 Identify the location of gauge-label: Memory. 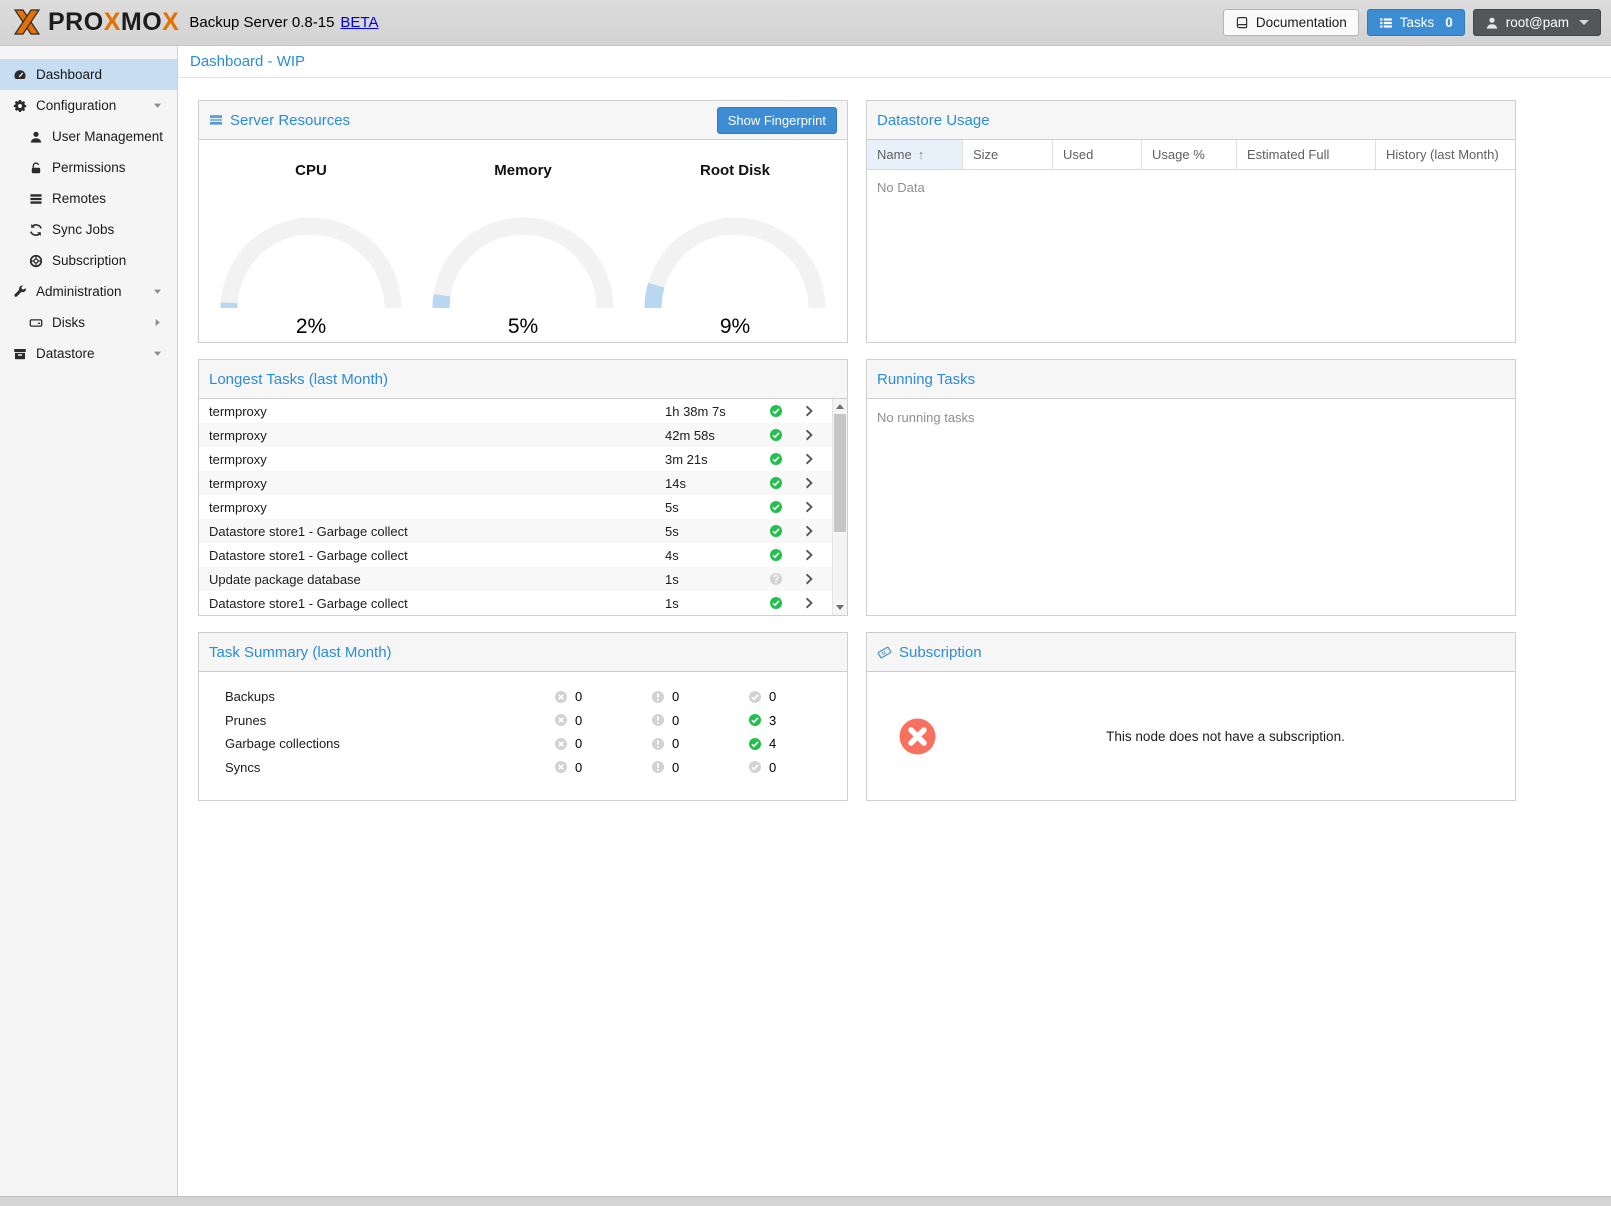
(523, 170).